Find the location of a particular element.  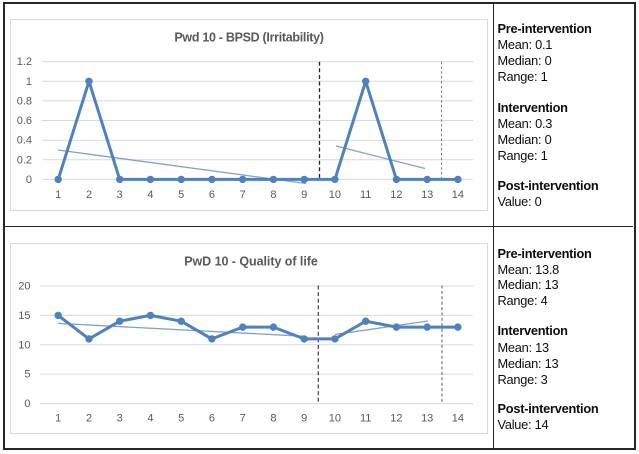

svg-text: 0.6 is located at coordinates (24, 121).